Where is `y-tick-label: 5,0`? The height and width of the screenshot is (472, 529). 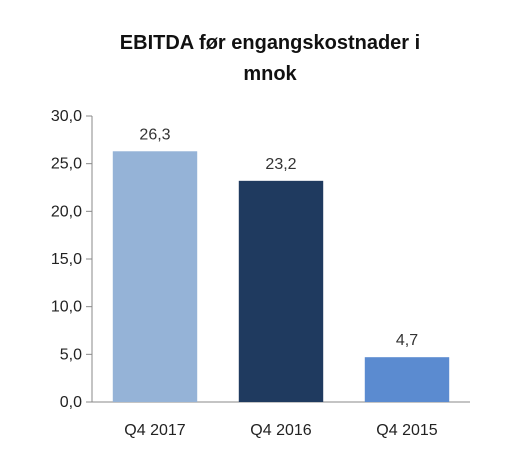
y-tick-label: 5,0 is located at coordinates (71, 354).